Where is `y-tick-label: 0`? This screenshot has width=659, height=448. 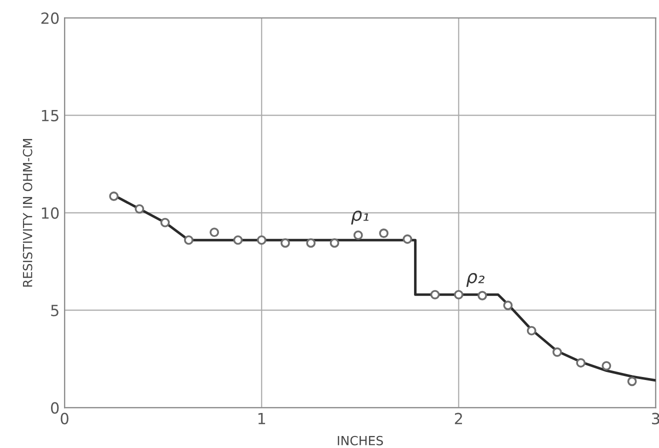 y-tick-label: 0 is located at coordinates (55, 408).